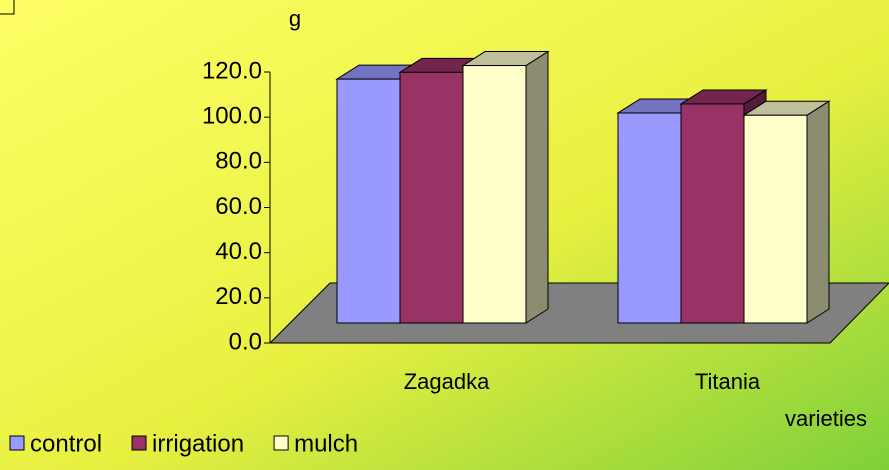  What do you see at coordinates (238, 251) in the screenshot?
I see `y-tick-label: 40.0` at bounding box center [238, 251].